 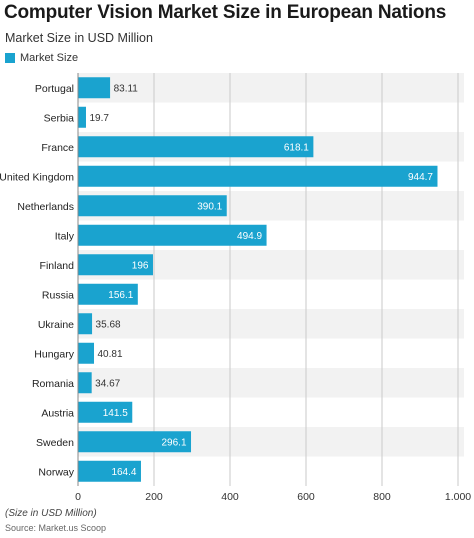 What do you see at coordinates (51, 513) in the screenshot?
I see `footnote: (Size in USD Million)` at bounding box center [51, 513].